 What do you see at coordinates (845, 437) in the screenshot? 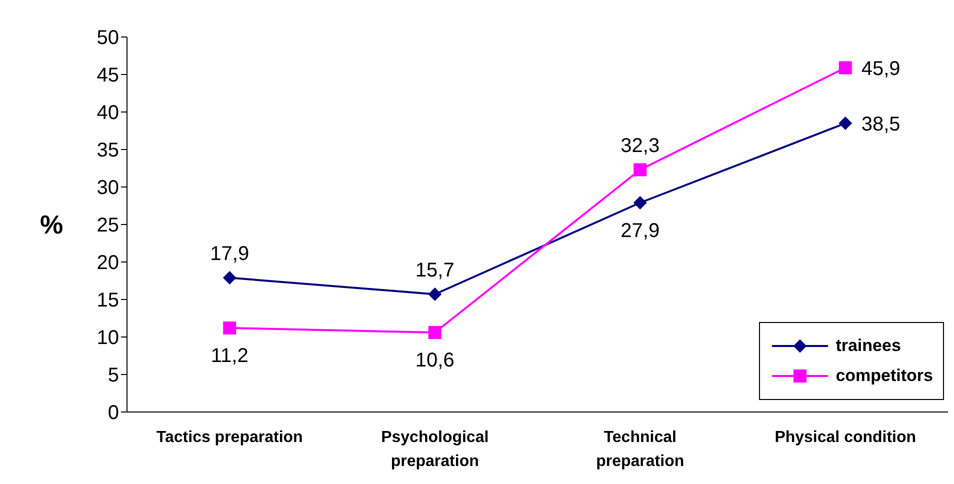
I see `x-tick-label: Physical condition` at bounding box center [845, 437].